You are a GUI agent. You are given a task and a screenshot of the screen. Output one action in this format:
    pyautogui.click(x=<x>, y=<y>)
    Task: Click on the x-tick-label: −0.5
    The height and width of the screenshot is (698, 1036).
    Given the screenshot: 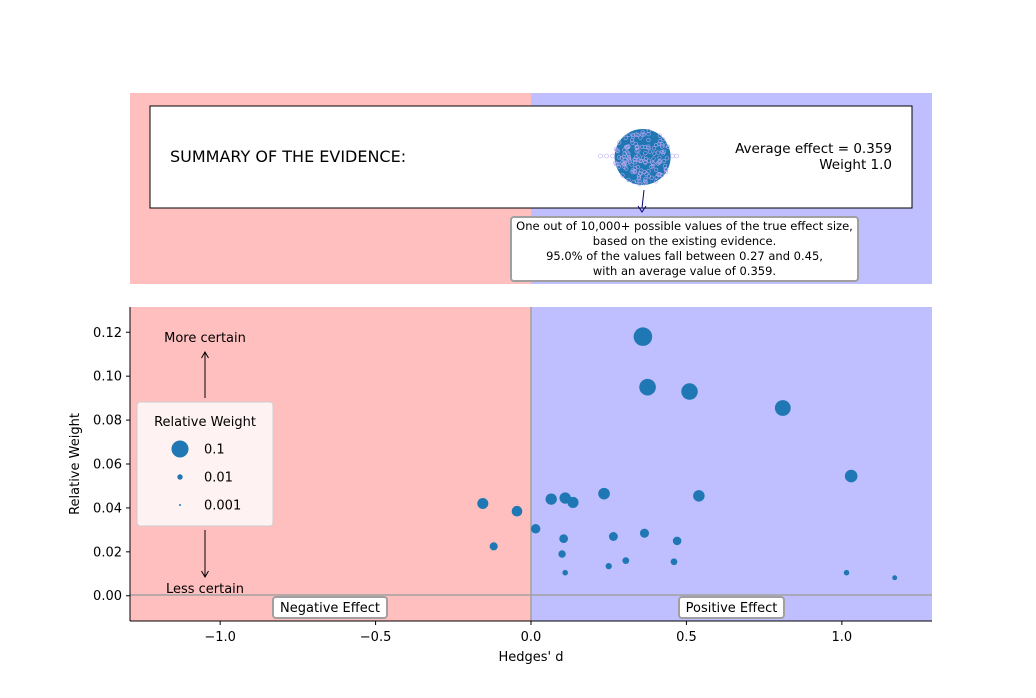 What is the action you would take?
    pyautogui.click(x=376, y=637)
    